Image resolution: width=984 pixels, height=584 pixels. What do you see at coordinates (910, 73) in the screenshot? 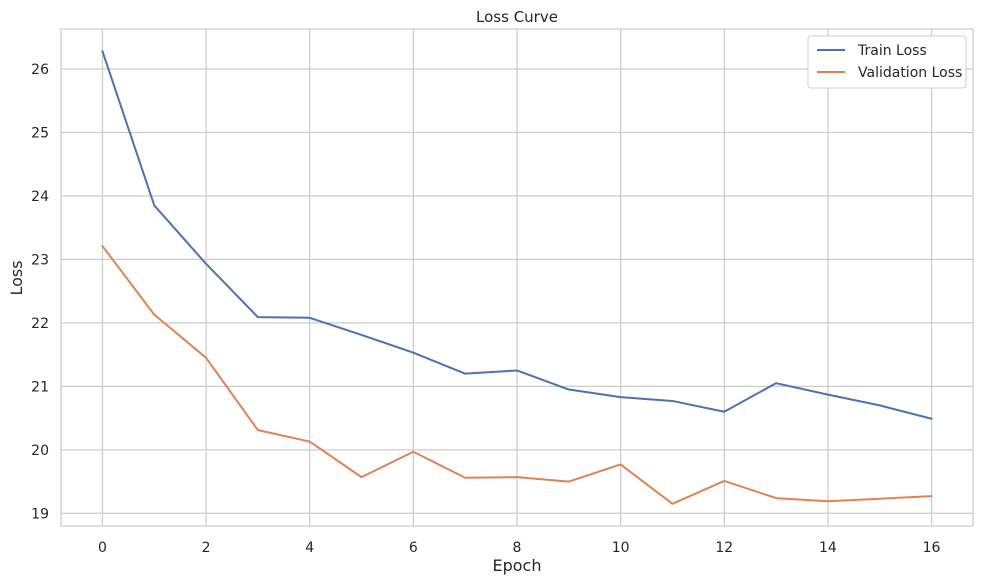
I see `legend-label-validation-loss: Validation Loss` at bounding box center [910, 73].